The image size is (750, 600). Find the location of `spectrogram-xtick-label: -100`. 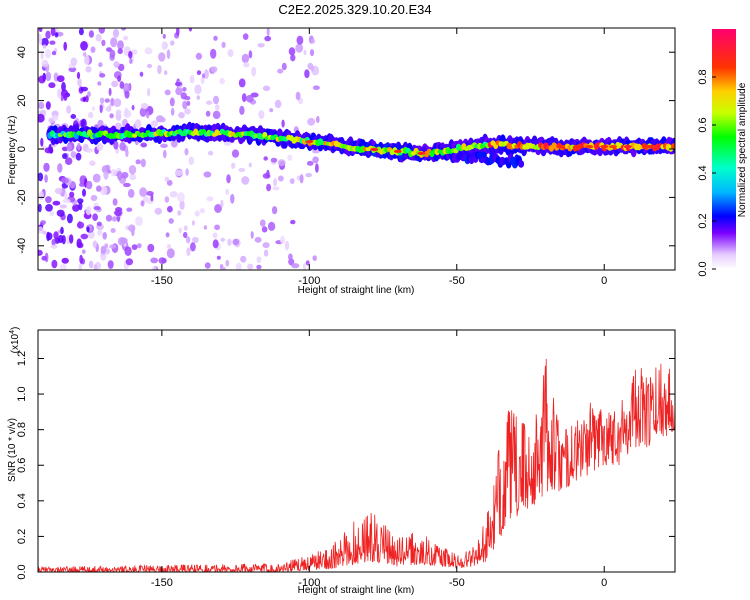

spectrogram-xtick-label: -100 is located at coordinates (309, 281).